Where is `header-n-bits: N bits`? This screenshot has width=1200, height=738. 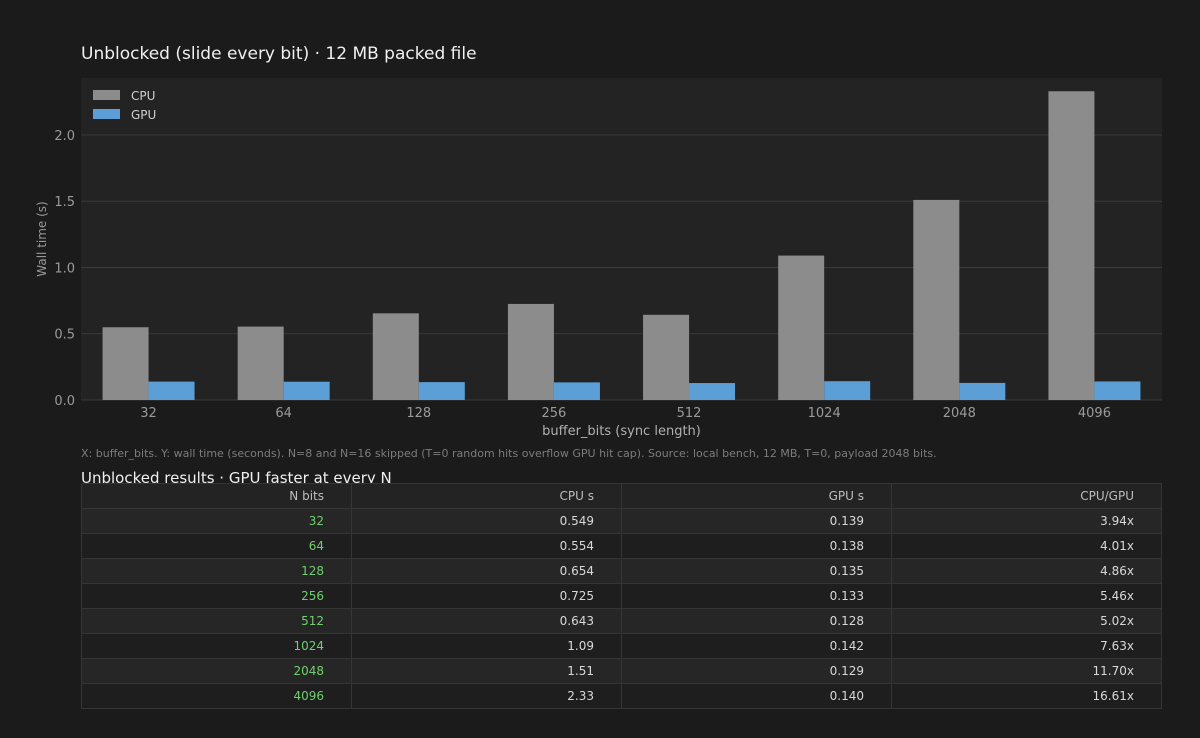 header-n-bits: N bits is located at coordinates (216, 496).